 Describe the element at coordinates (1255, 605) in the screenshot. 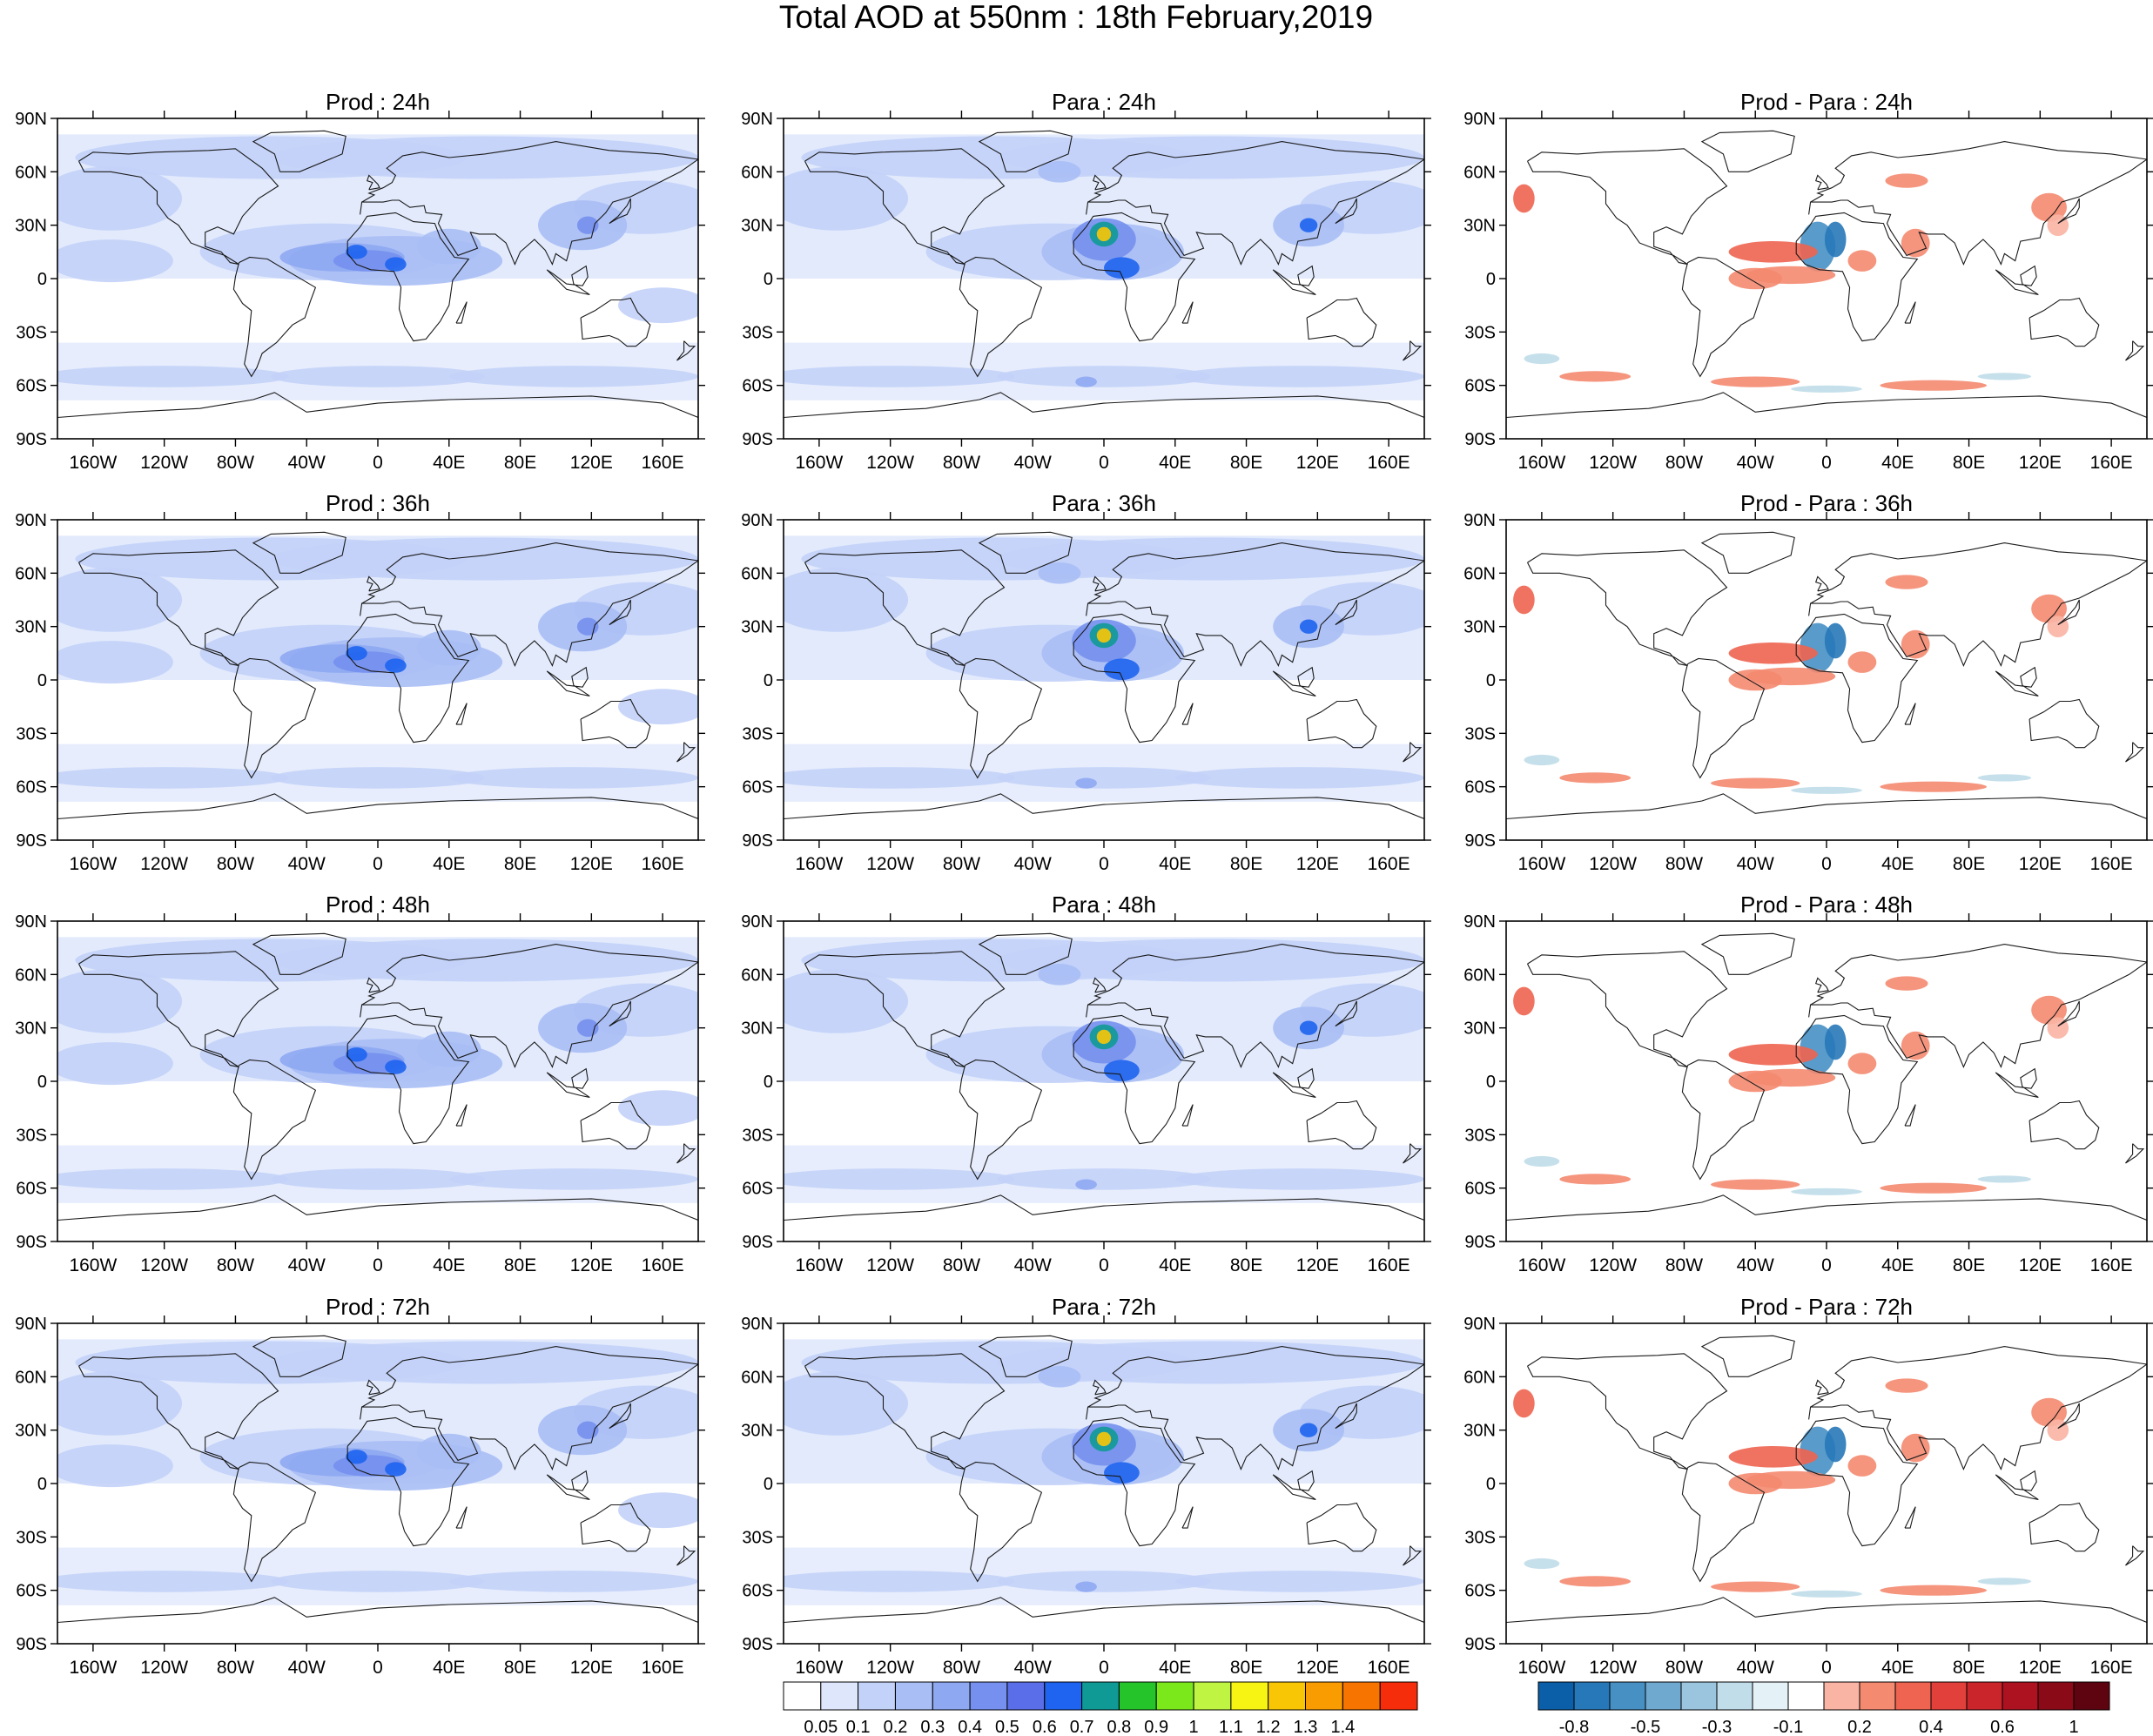

I see `coastline-eurasia` at that location.